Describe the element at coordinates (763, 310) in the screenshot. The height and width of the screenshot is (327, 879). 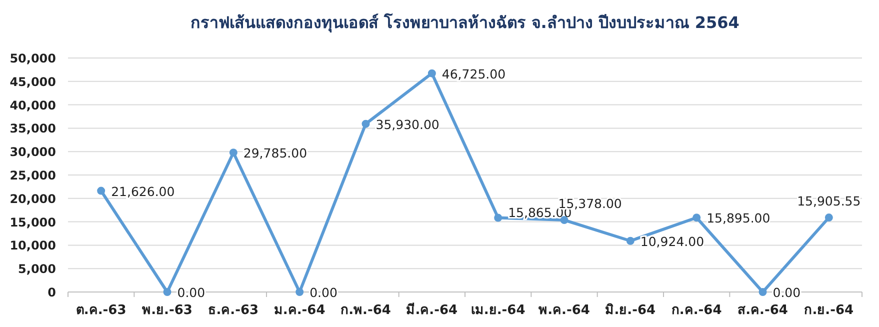
I see `x-tick-label: ส.ค.-64` at that location.